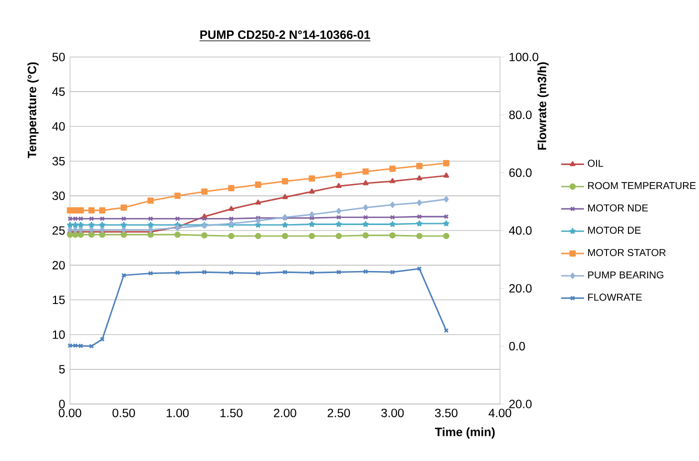  I want to click on legend-label: OIL, so click(596, 163).